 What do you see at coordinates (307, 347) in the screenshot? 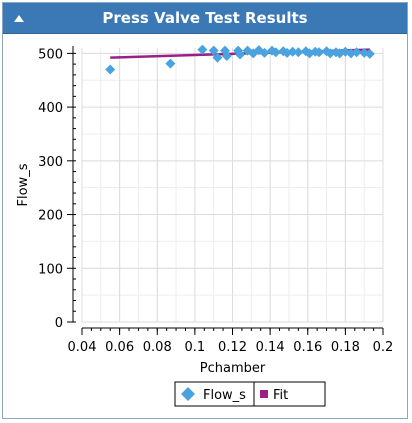
I see `x-tick-label: 0.16` at bounding box center [307, 347].